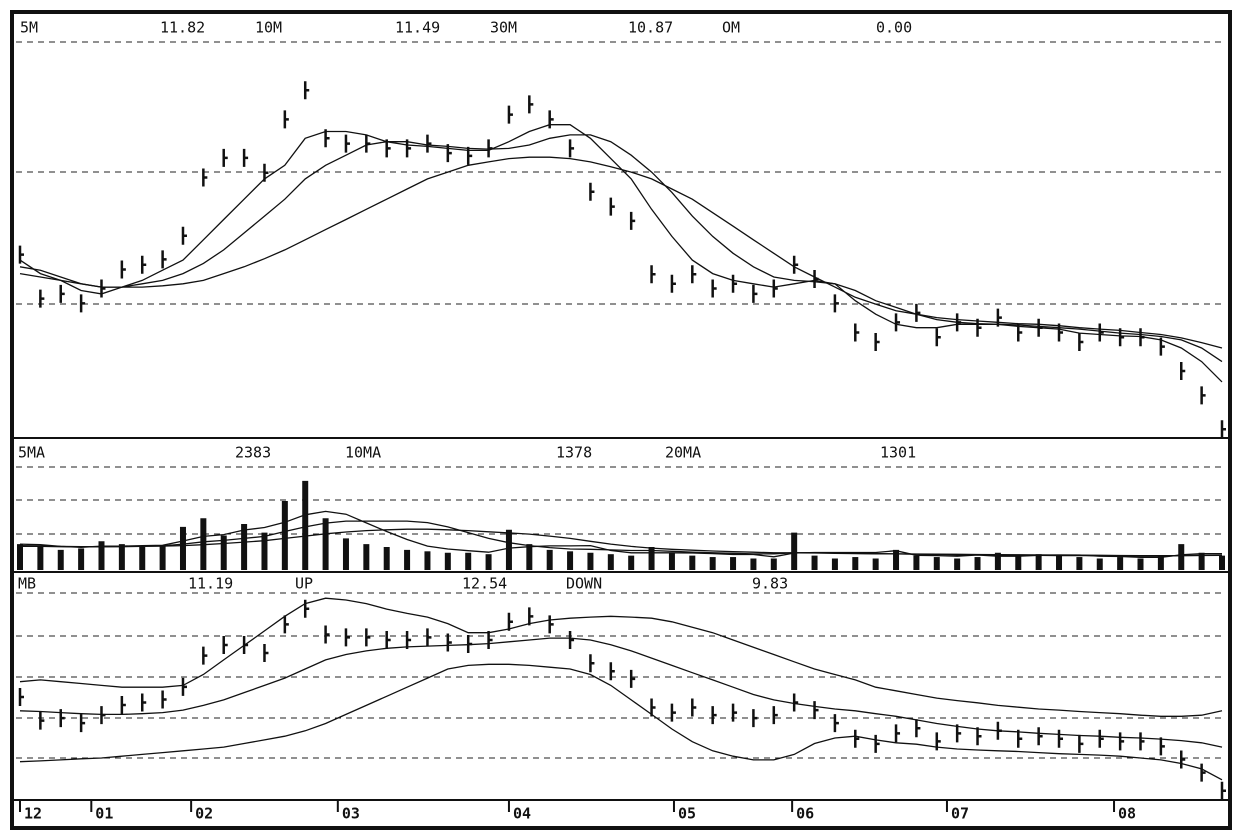 The image size is (1244, 840). I want to click on legend-value: 2383, so click(253, 453).